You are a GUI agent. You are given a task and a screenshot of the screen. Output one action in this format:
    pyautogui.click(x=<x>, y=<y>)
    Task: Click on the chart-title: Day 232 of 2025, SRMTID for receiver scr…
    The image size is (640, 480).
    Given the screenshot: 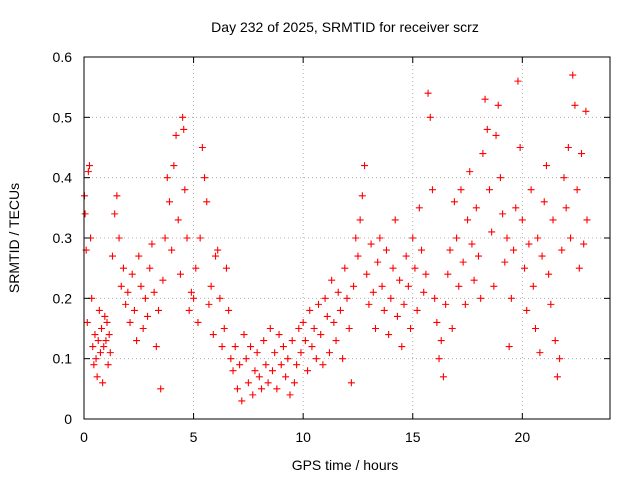 What is the action you would take?
    pyautogui.click(x=345, y=27)
    